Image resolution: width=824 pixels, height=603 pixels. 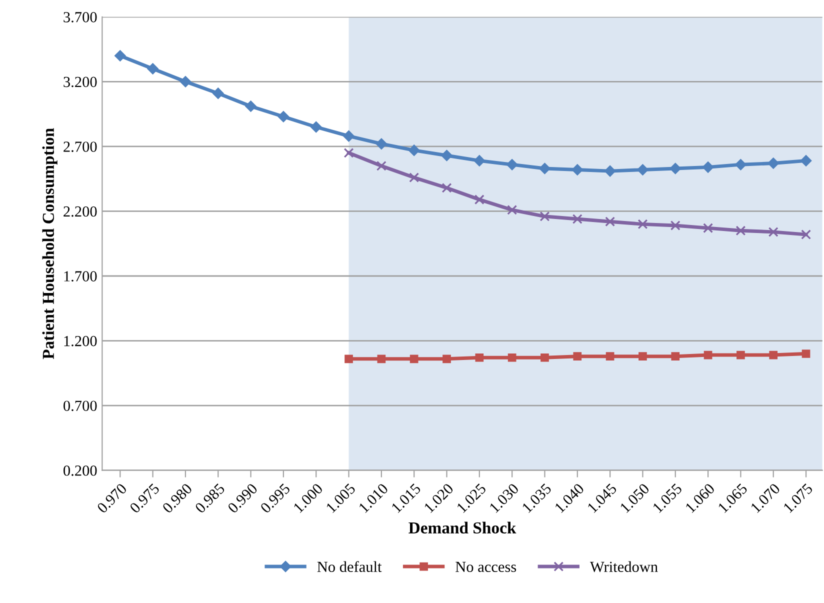 What do you see at coordinates (80, 470) in the screenshot?
I see `y-tick-label: 0.200` at bounding box center [80, 470].